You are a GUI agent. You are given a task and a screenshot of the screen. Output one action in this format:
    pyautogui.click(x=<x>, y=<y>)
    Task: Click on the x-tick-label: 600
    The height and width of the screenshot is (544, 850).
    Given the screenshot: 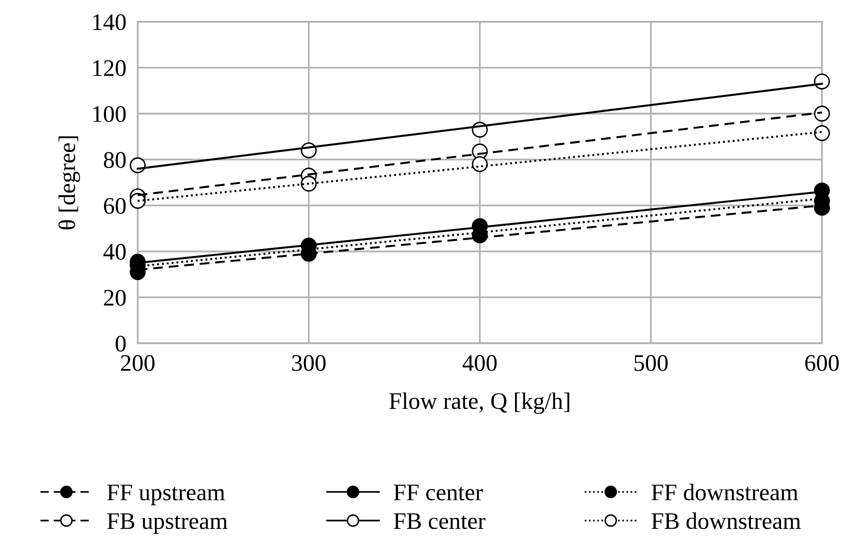 What is the action you would take?
    pyautogui.click(x=822, y=363)
    